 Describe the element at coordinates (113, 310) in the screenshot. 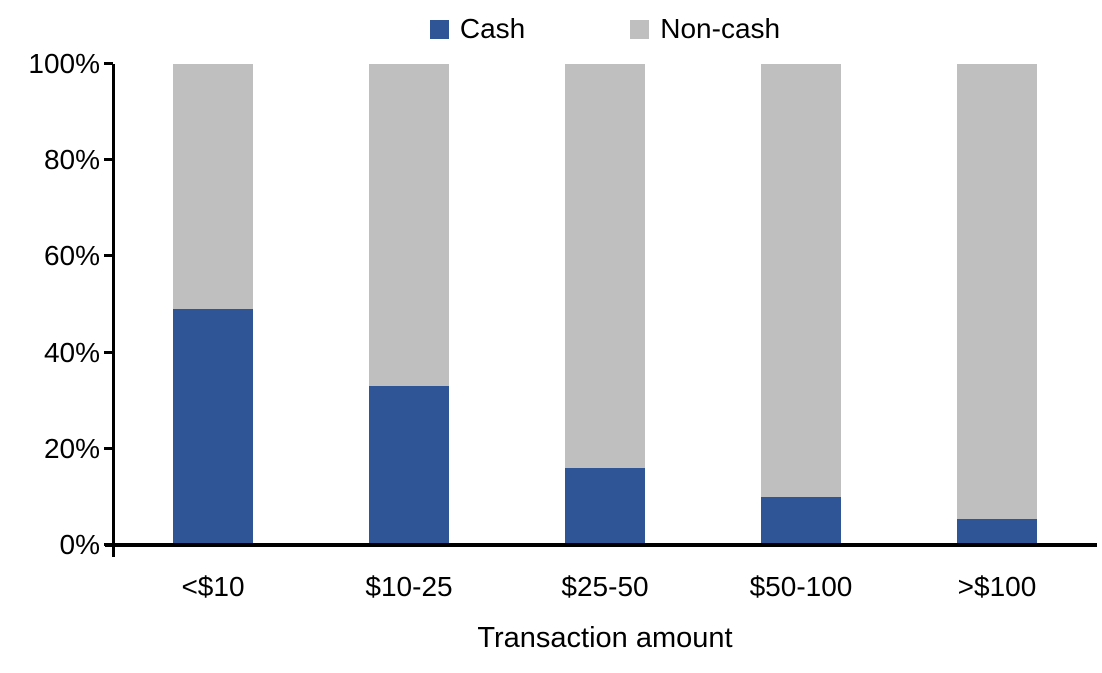

I see `y-axis-line` at that location.